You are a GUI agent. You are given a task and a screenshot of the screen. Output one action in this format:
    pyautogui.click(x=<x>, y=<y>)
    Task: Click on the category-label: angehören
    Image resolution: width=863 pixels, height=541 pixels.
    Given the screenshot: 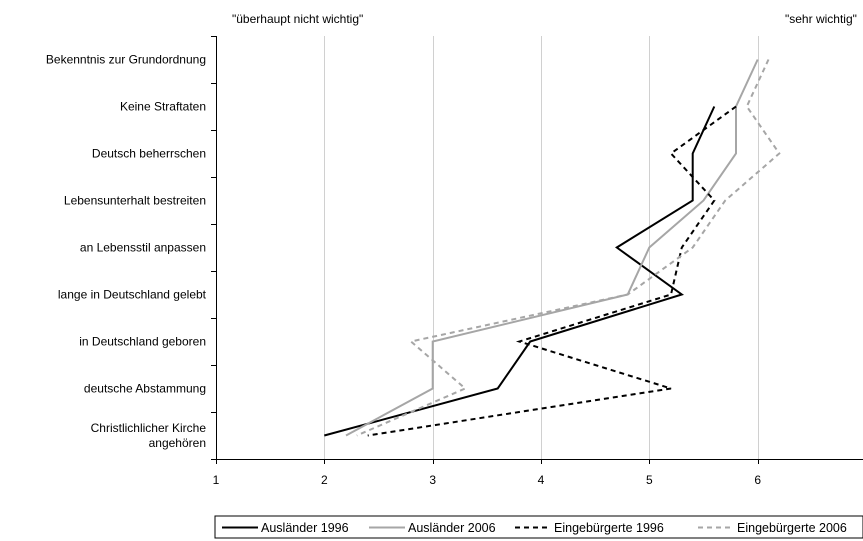 What is the action you would take?
    pyautogui.click(x=177, y=443)
    